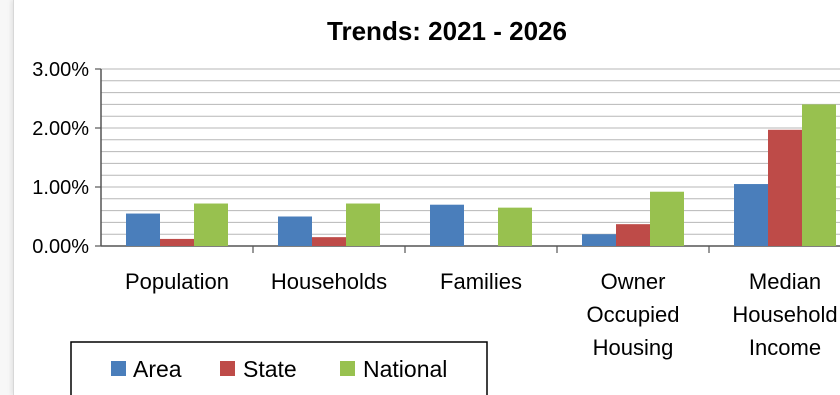  Describe the element at coordinates (447, 31) in the screenshot. I see `chart-title: Trends: 2021 - 2026` at that location.